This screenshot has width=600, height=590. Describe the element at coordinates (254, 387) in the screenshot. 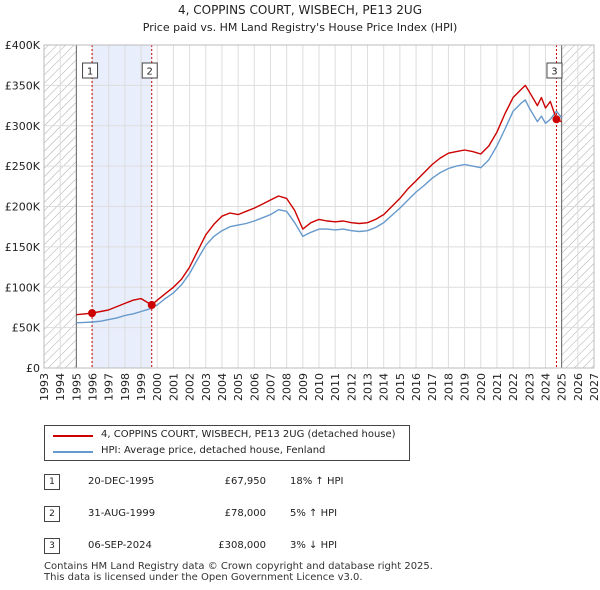

I see `x-tick-label: 2006` at that location.